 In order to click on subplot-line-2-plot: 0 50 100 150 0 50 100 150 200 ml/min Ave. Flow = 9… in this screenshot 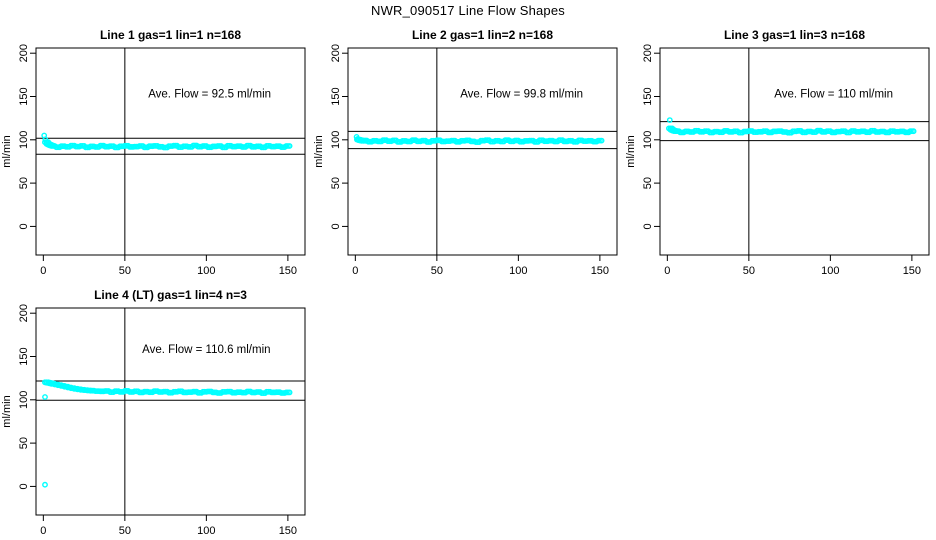, I will do `click(465, 160)`.